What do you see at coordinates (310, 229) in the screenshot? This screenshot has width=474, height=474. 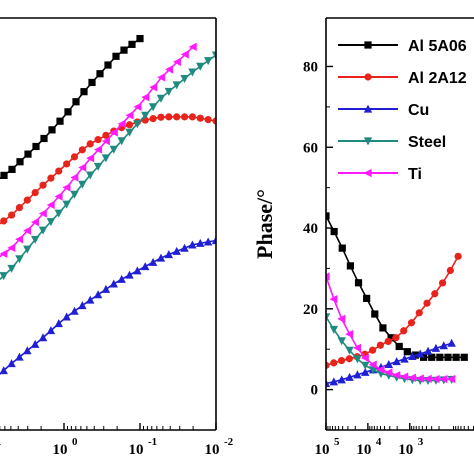 I see `y-tick-label: 40` at bounding box center [310, 229].